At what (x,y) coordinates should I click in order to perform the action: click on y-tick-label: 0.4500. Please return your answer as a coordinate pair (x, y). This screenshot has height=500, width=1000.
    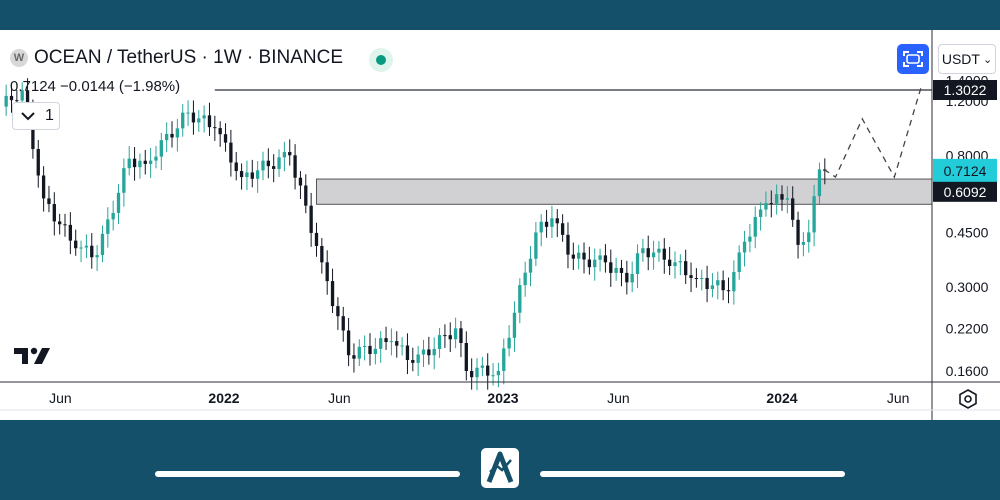
    Looking at the image, I should click on (967, 232).